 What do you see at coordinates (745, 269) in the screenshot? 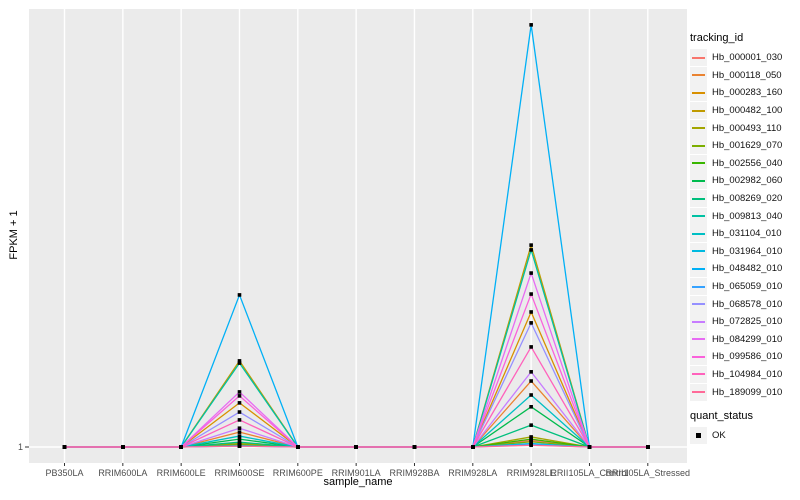
I see `legend-item: Hb_048482_010` at bounding box center [745, 269].